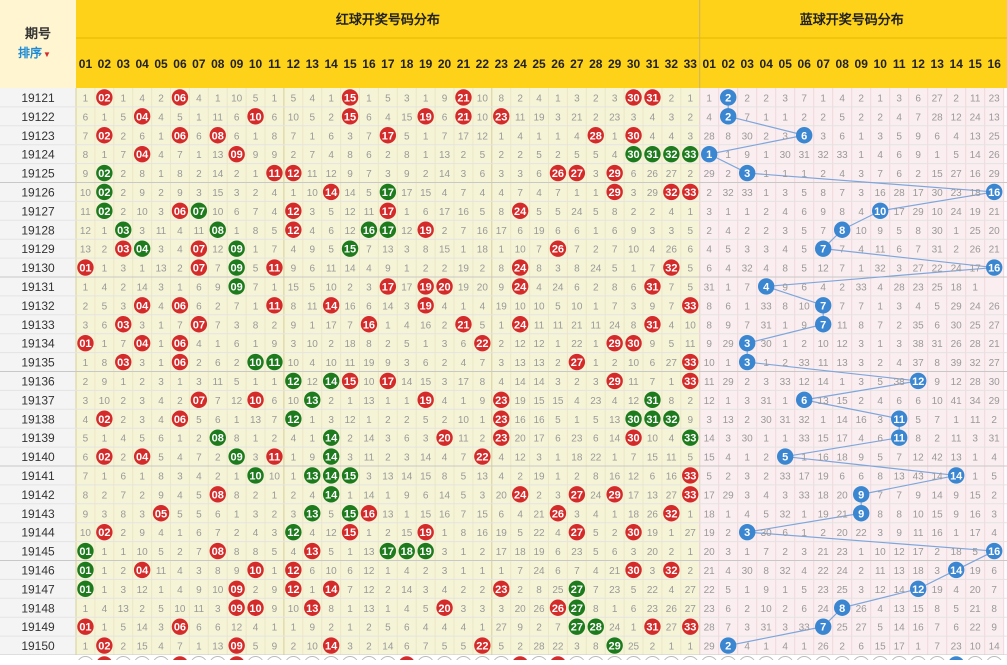 Image resolution: width=1007 pixels, height=665 pixels. Describe the element at coordinates (331, 193) in the screenshot. I see `red-ball-label: 14` at that location.